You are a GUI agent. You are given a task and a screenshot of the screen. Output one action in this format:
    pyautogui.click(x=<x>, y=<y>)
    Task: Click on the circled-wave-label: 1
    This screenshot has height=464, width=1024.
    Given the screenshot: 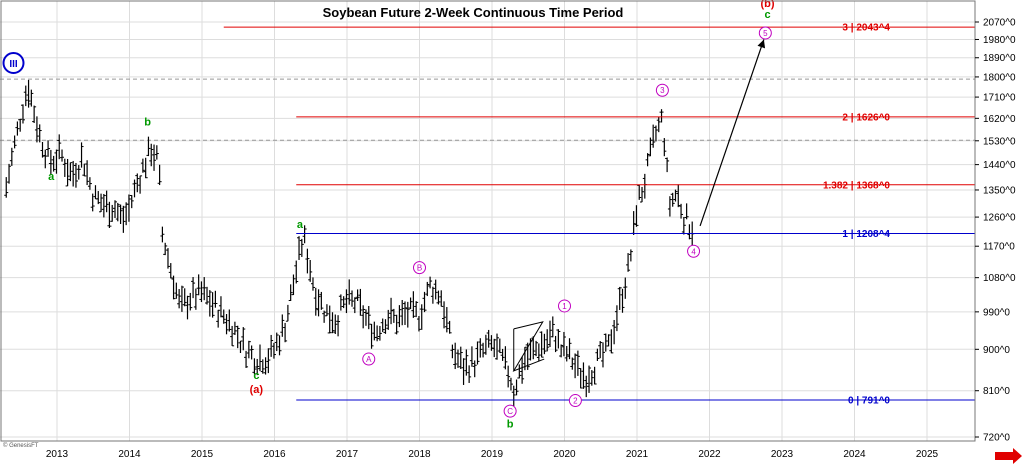 What is the action you would take?
    pyautogui.click(x=564, y=306)
    